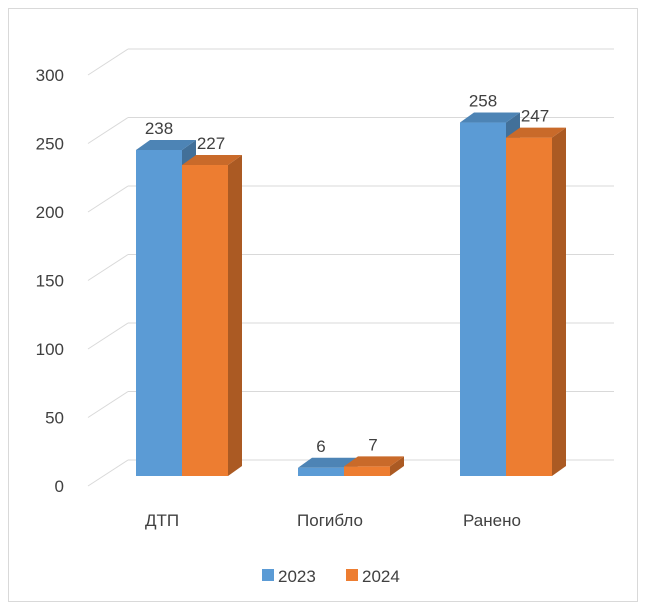  What do you see at coordinates (381, 576) in the screenshot?
I see `legend-label: 2024` at bounding box center [381, 576].